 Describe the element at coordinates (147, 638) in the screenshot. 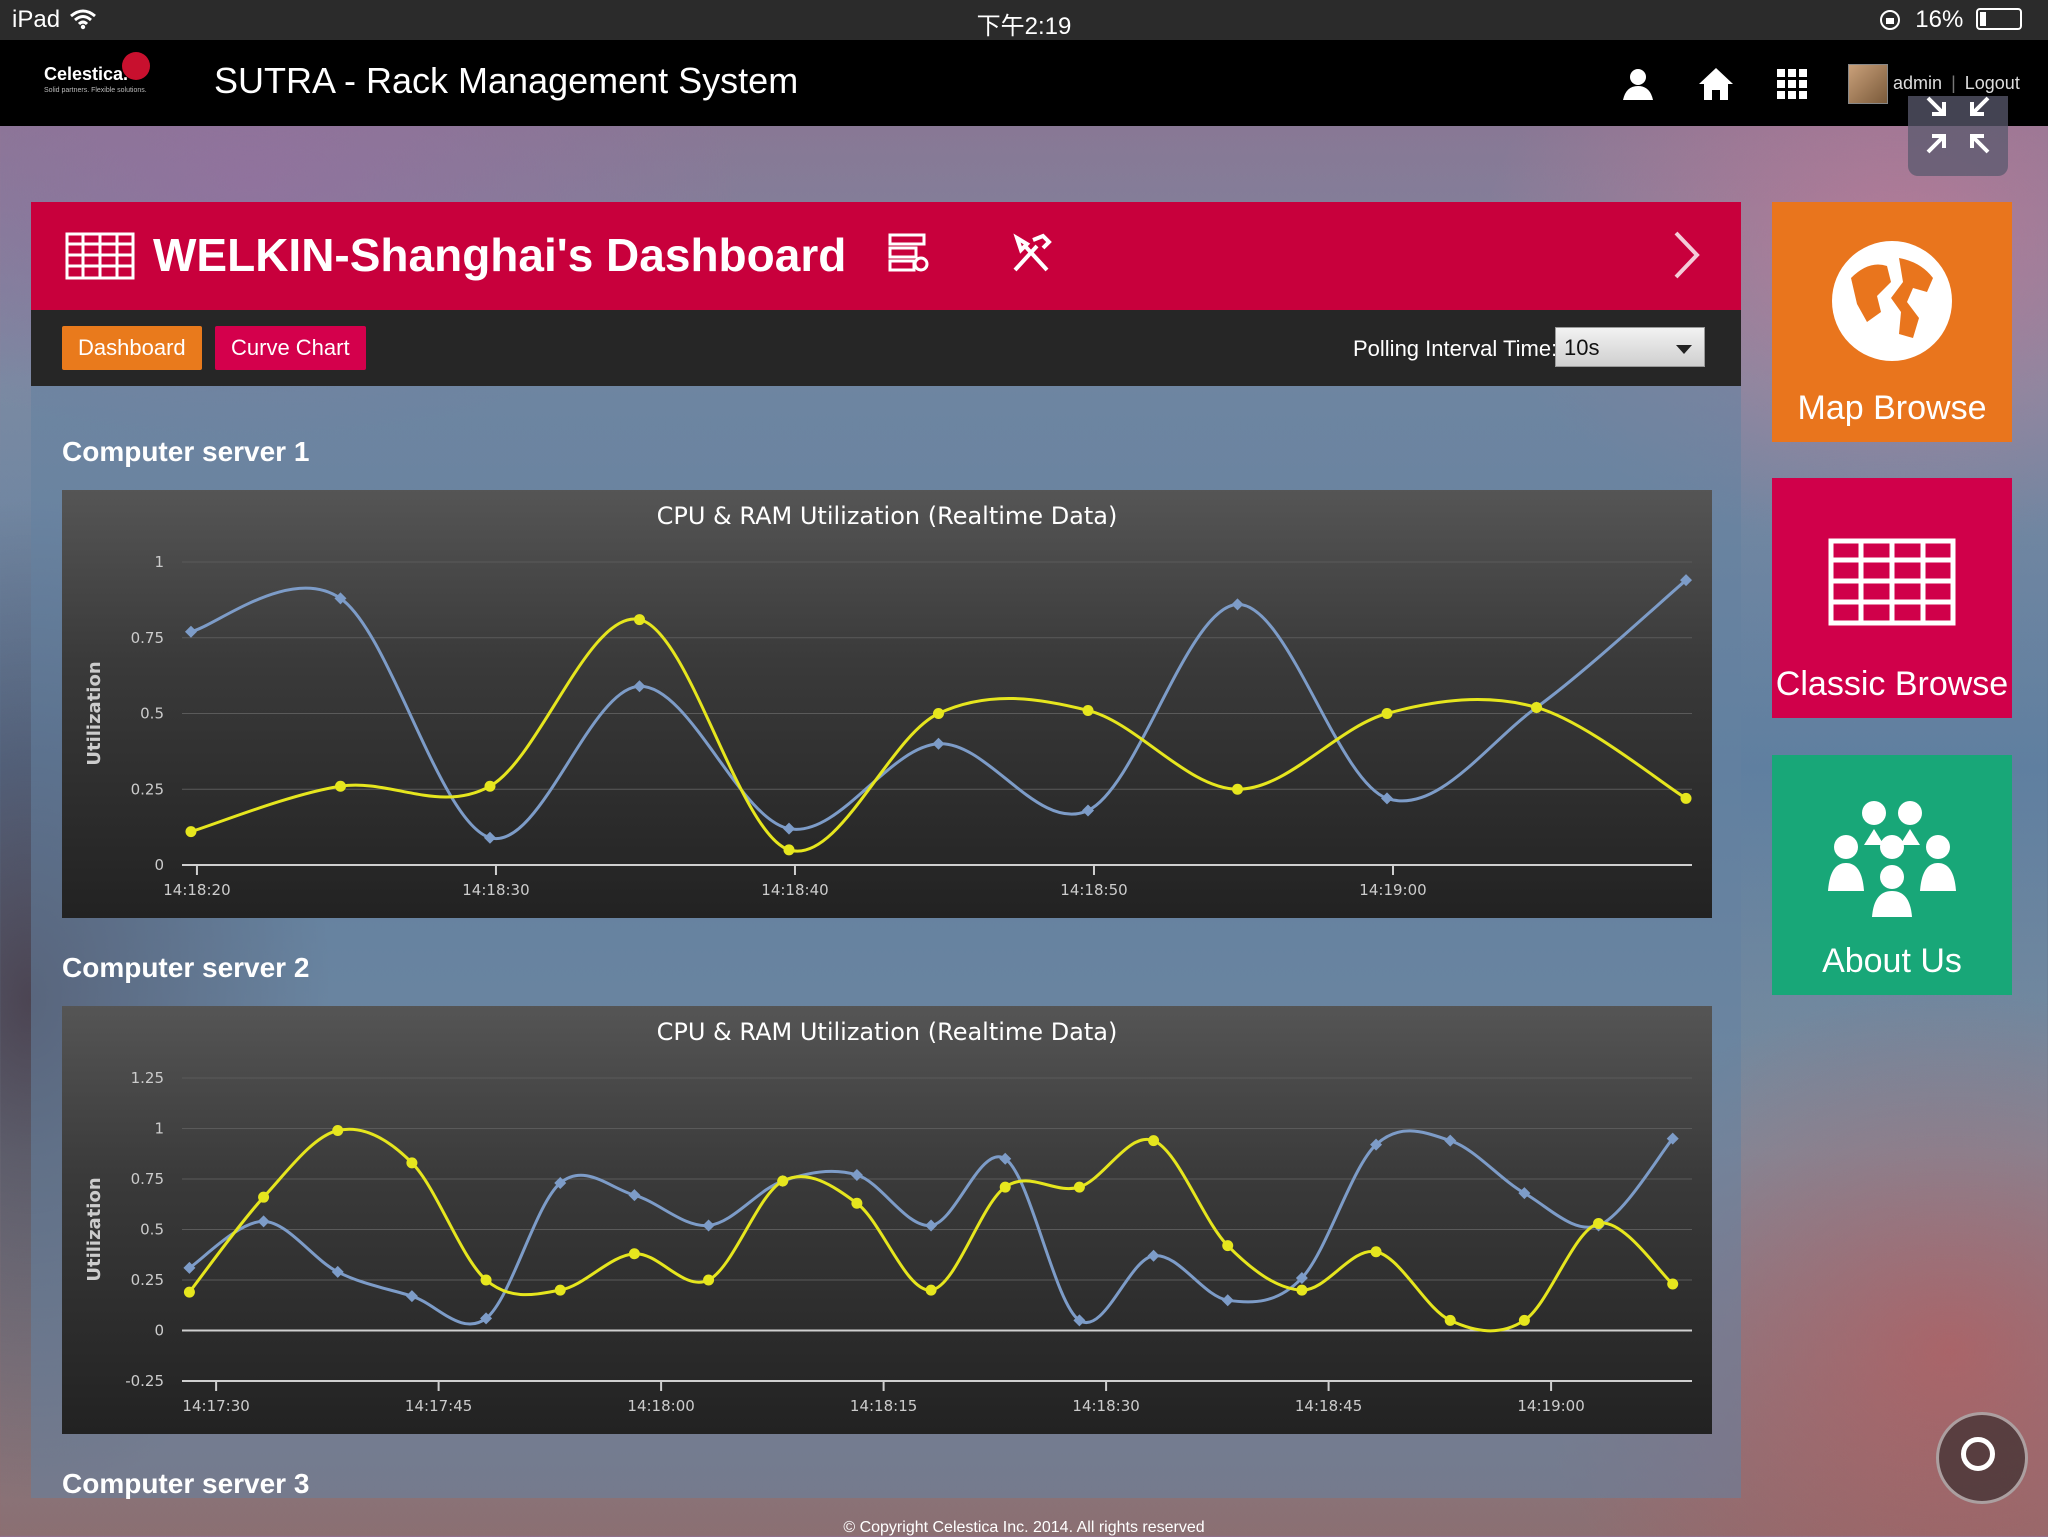

I see `y-tick-label: 0.75` at that location.